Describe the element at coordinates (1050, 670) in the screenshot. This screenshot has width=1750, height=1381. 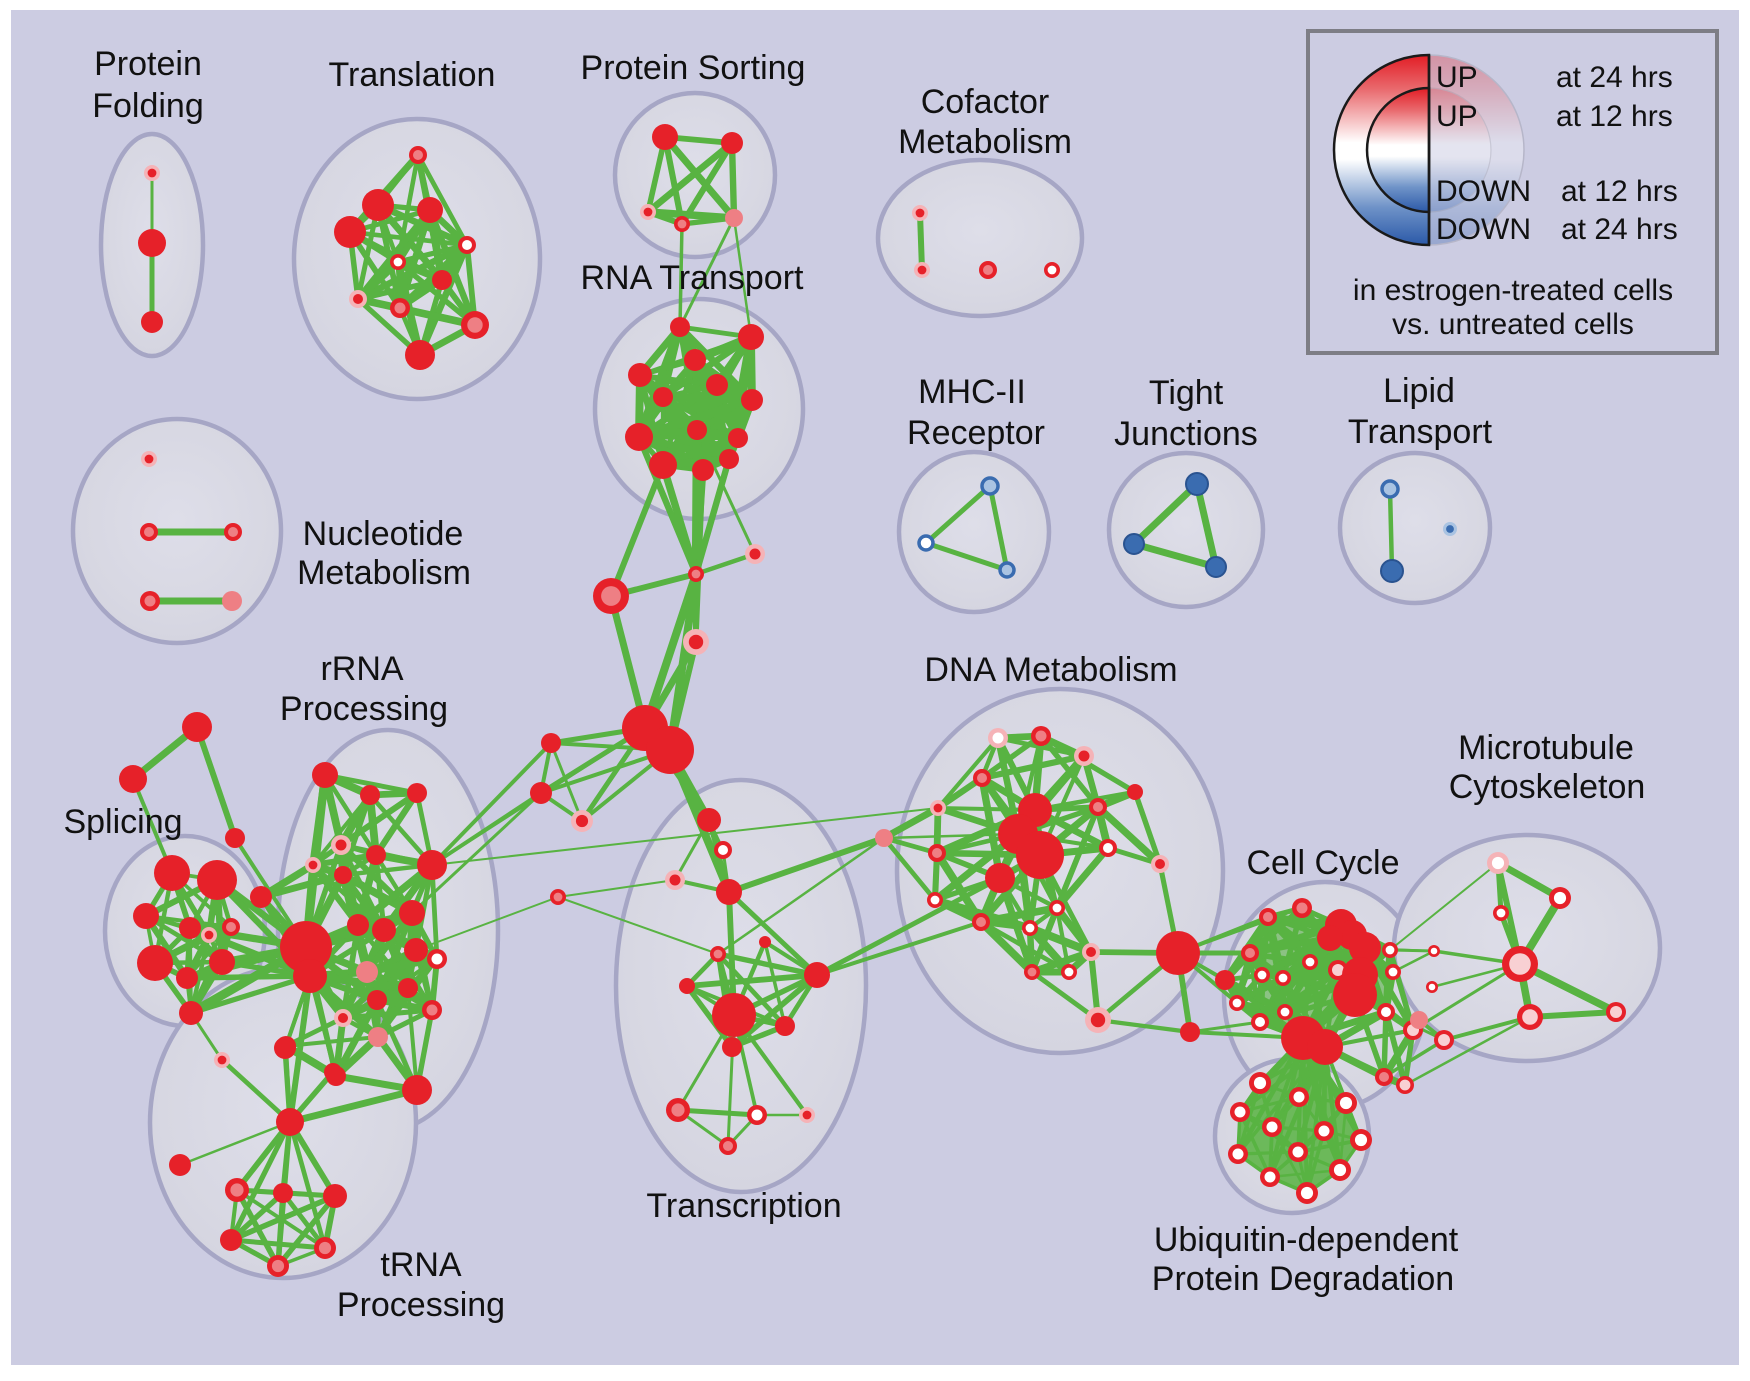
I see `svg-text: DNA Metabolism` at that location.